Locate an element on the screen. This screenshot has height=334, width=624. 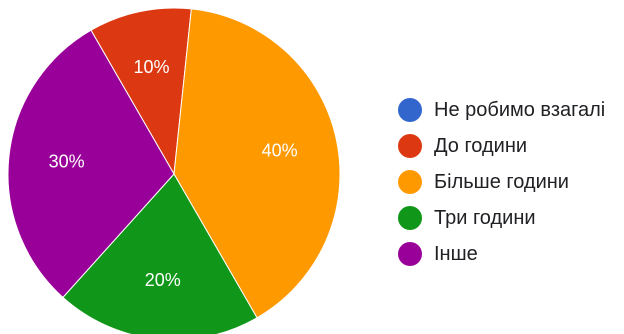
legend-swatch-ne-robymo is located at coordinates (410, 110).